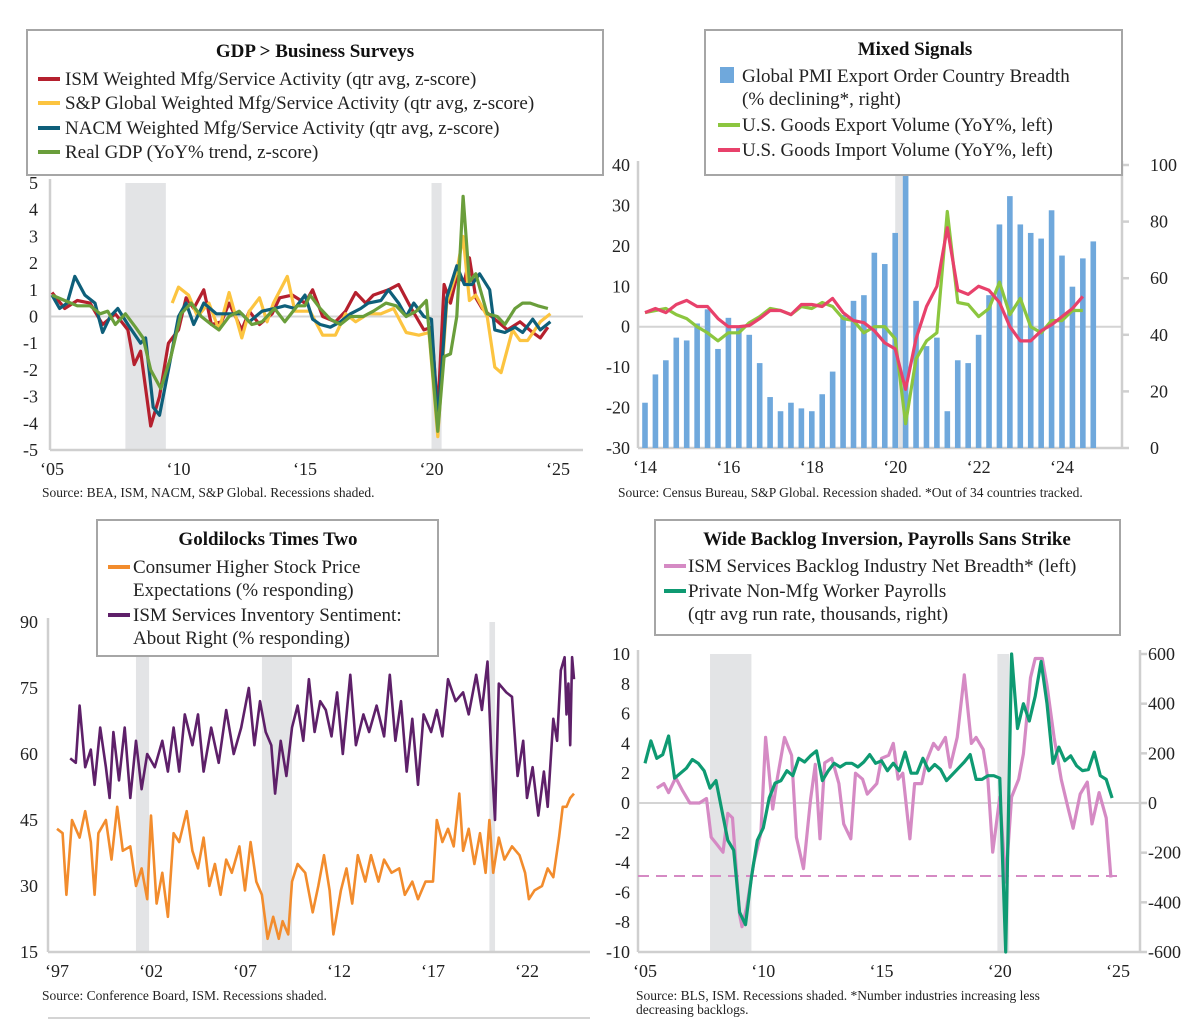 The height and width of the screenshot is (1035, 1200). I want to click on x-tick-label: ‘12, so click(339, 971).